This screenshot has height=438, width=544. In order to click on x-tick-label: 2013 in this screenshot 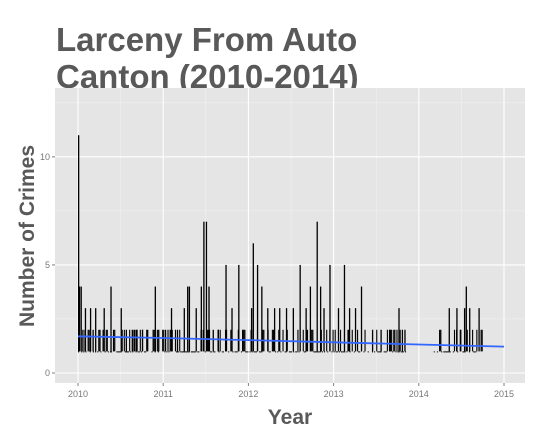, I will do `click(334, 394)`.